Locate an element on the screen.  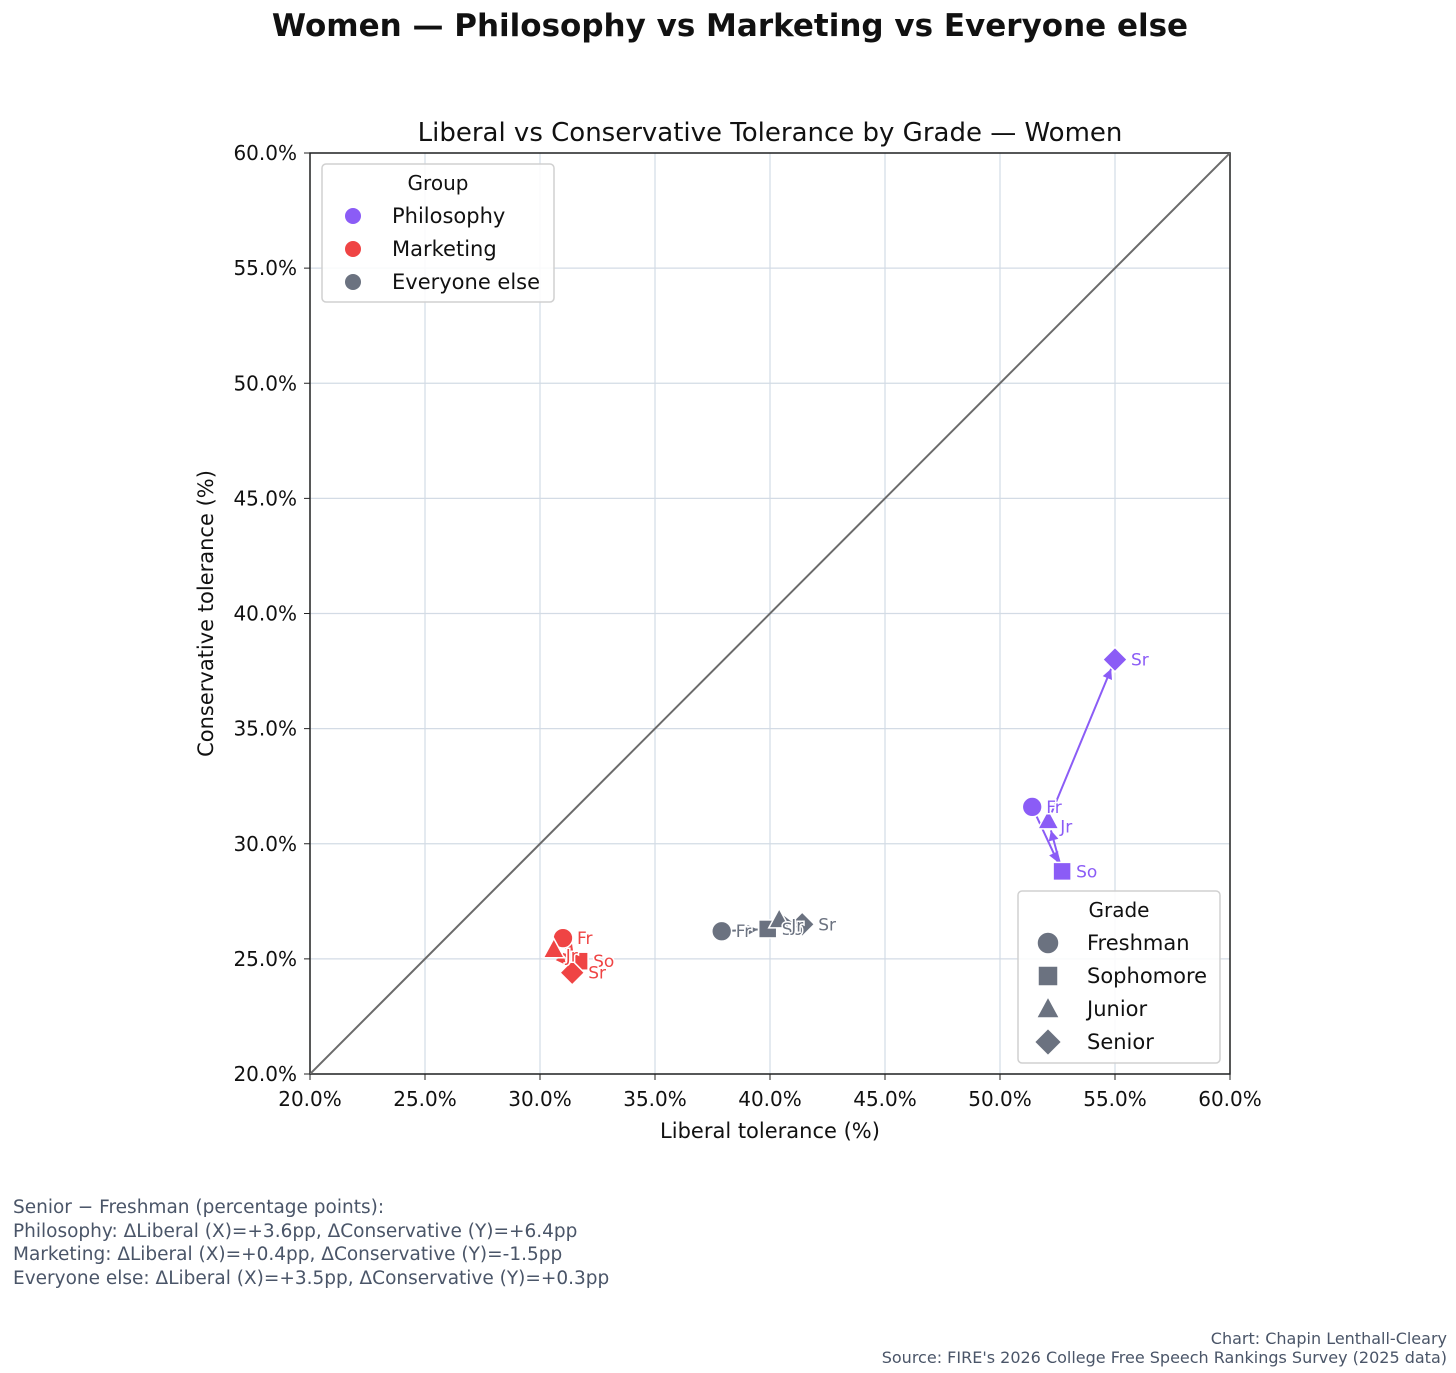
group-legend-label: Everyone else is located at coordinates (466, 282).